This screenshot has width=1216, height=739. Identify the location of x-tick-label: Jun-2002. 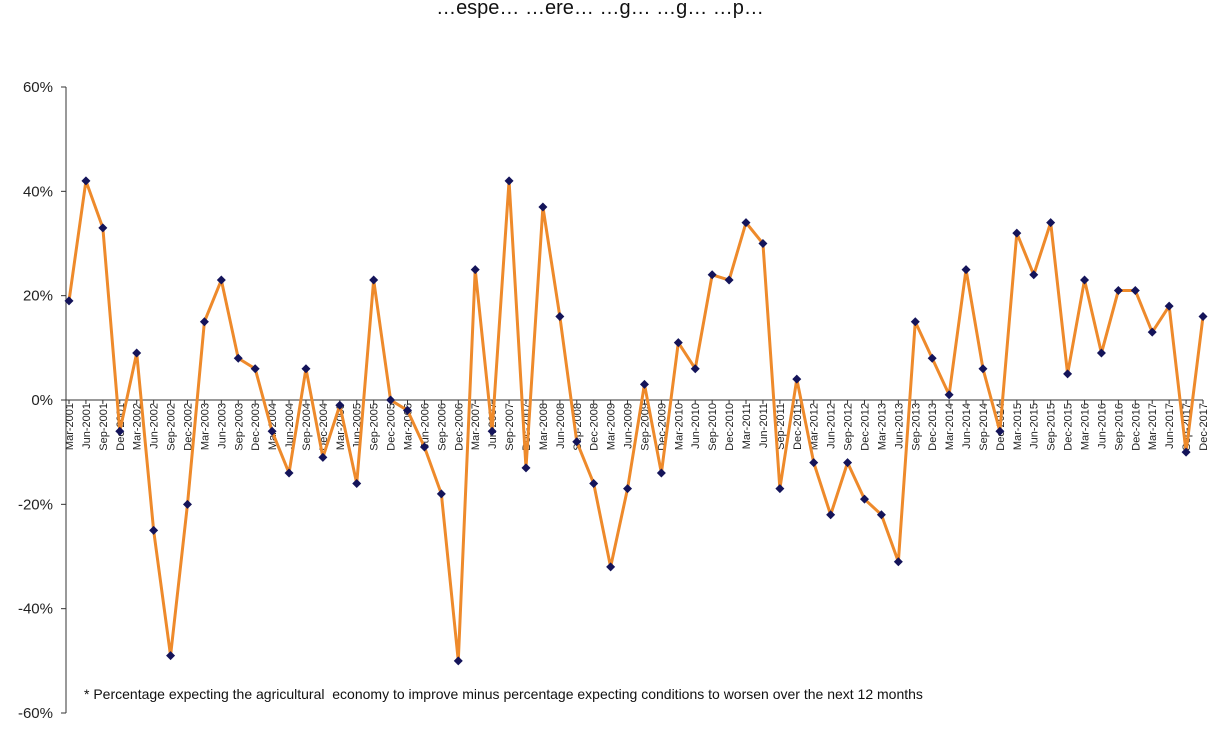
(155, 426).